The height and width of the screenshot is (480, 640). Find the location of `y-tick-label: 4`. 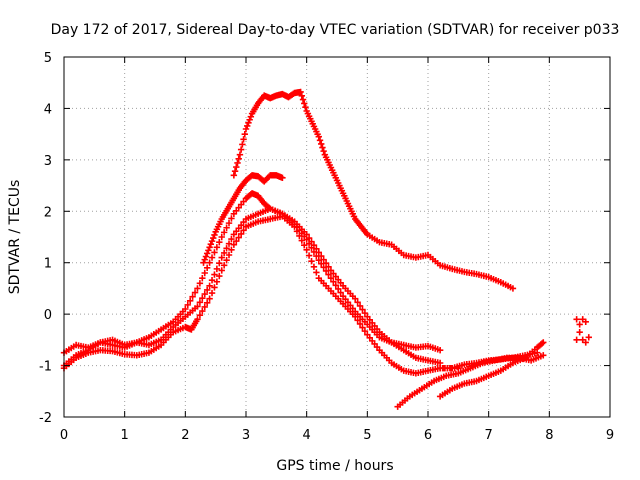

y-tick-label: 4 is located at coordinates (48, 109).